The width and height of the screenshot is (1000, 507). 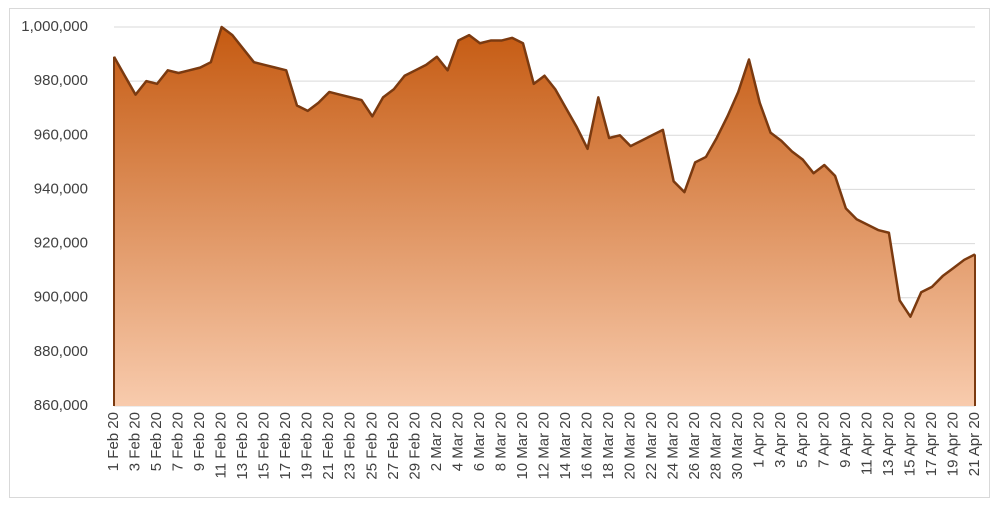 What do you see at coordinates (242, 446) in the screenshot?
I see `x-tick-label: 13 Feb 20` at bounding box center [242, 446].